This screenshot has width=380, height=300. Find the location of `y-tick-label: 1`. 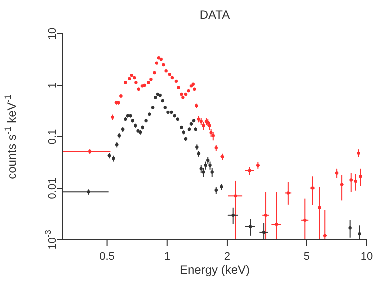

y-tick-label: 1 is located at coordinates (53, 85).